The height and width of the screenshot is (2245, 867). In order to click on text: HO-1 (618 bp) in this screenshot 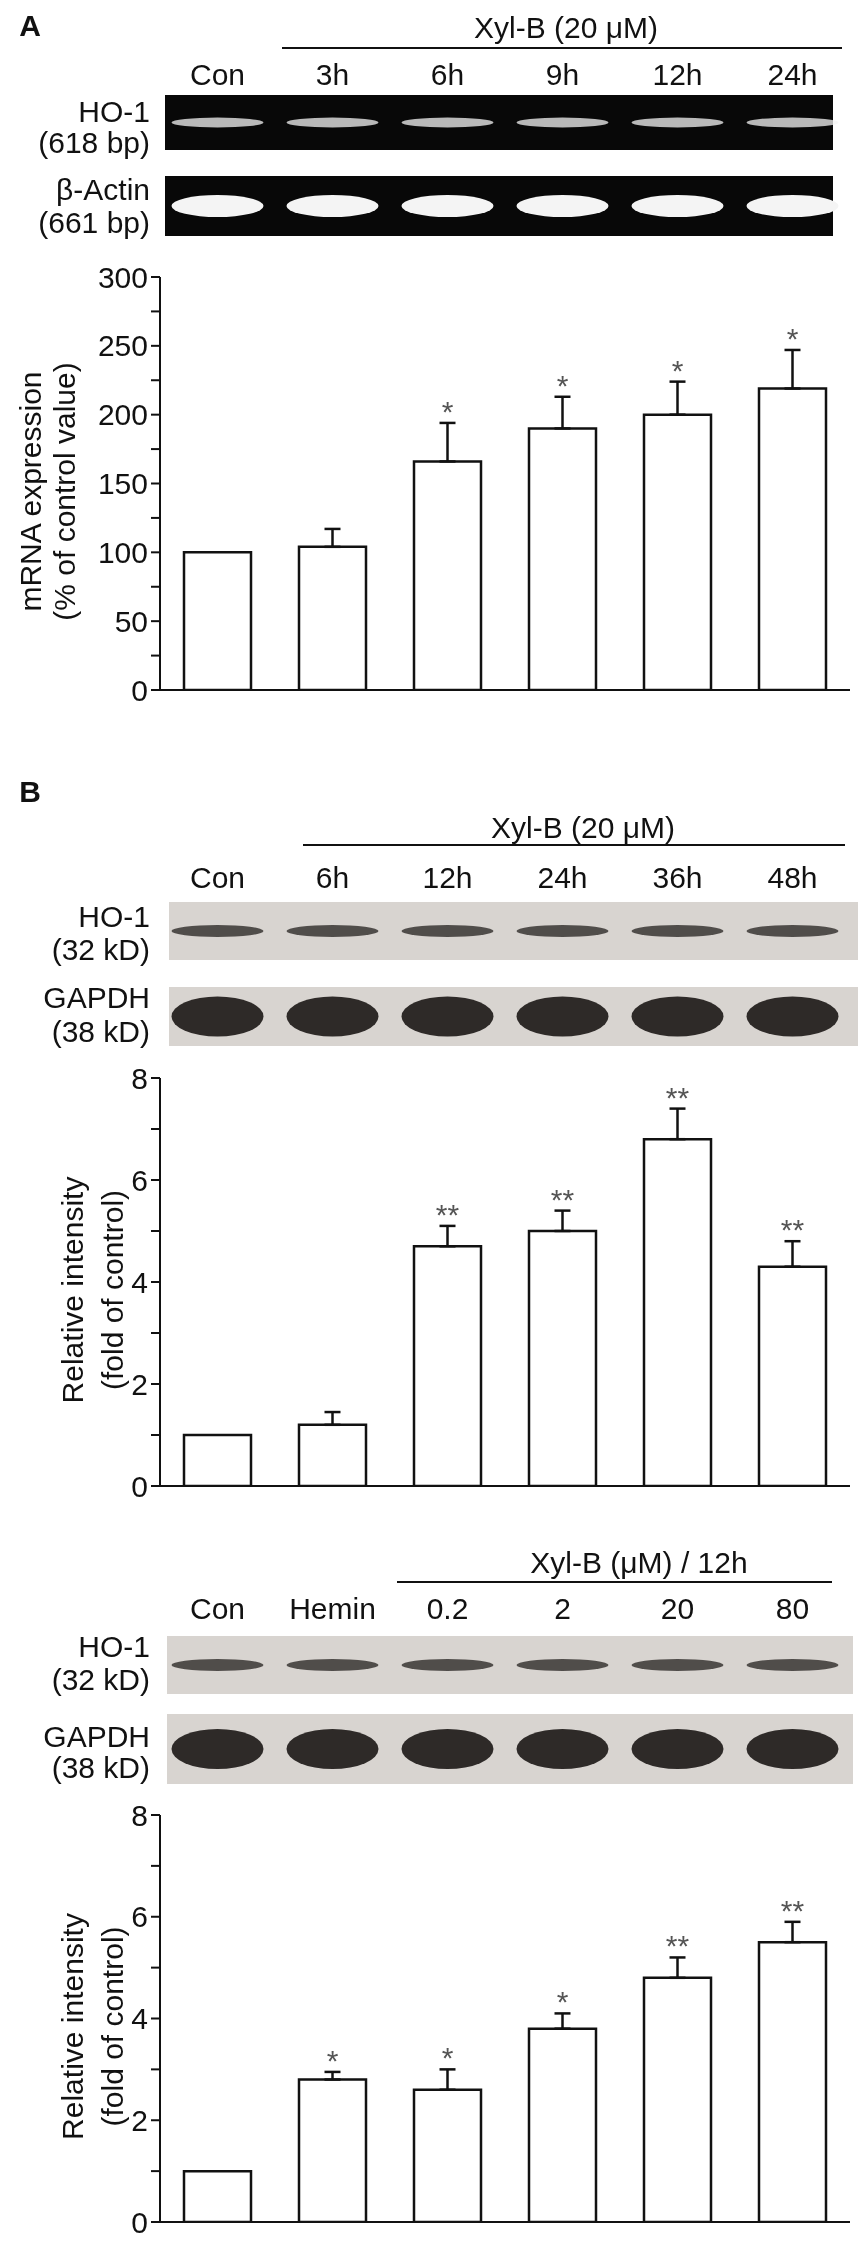, I will do `click(94, 126)`.